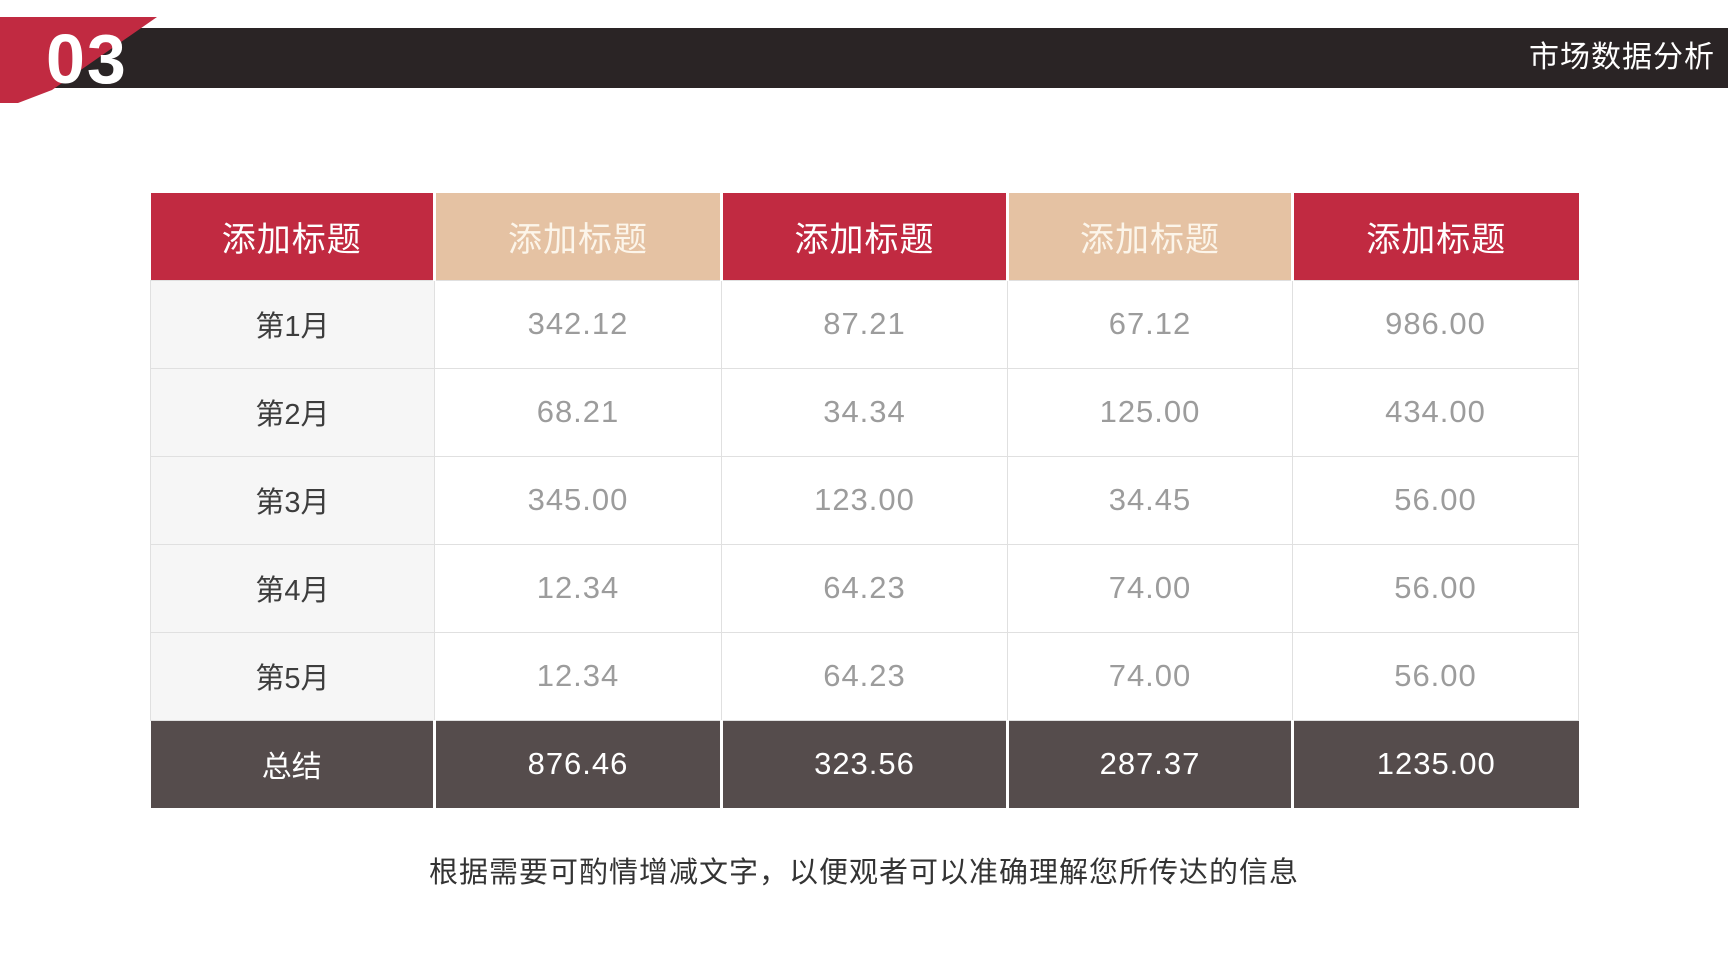 This screenshot has height=972, width=1728. I want to click on table-cell: 342.12, so click(578, 324).